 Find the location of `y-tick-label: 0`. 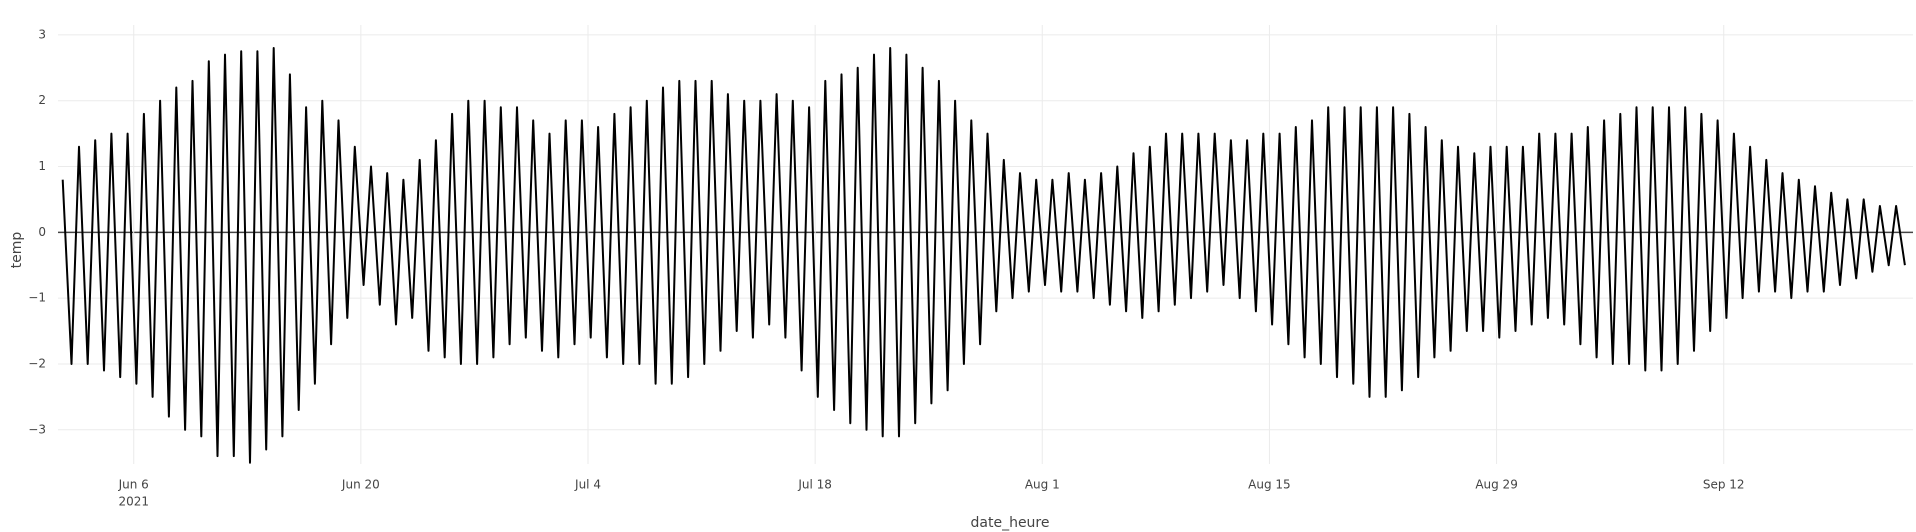

y-tick-label: 0 is located at coordinates (42, 232).